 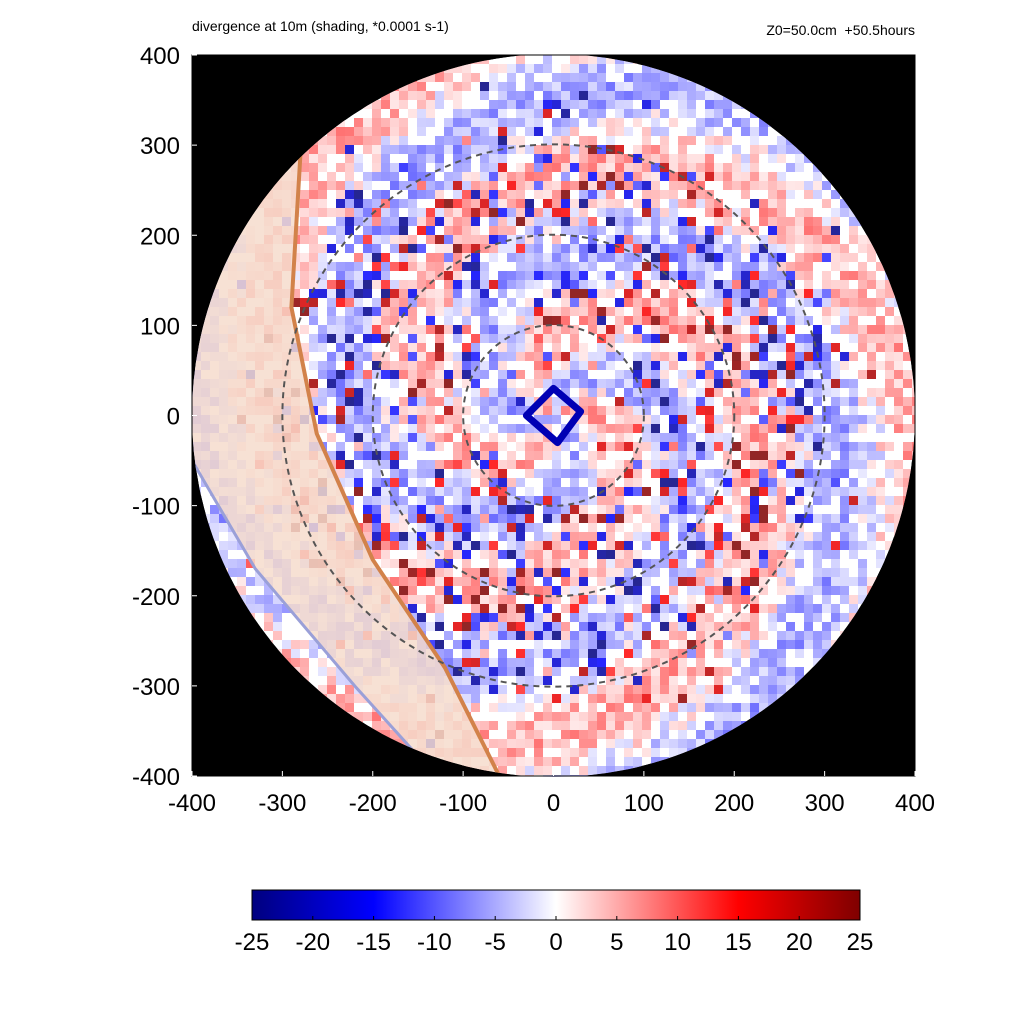 What do you see at coordinates (915, 803) in the screenshot?
I see `x-tick-label: 400` at bounding box center [915, 803].